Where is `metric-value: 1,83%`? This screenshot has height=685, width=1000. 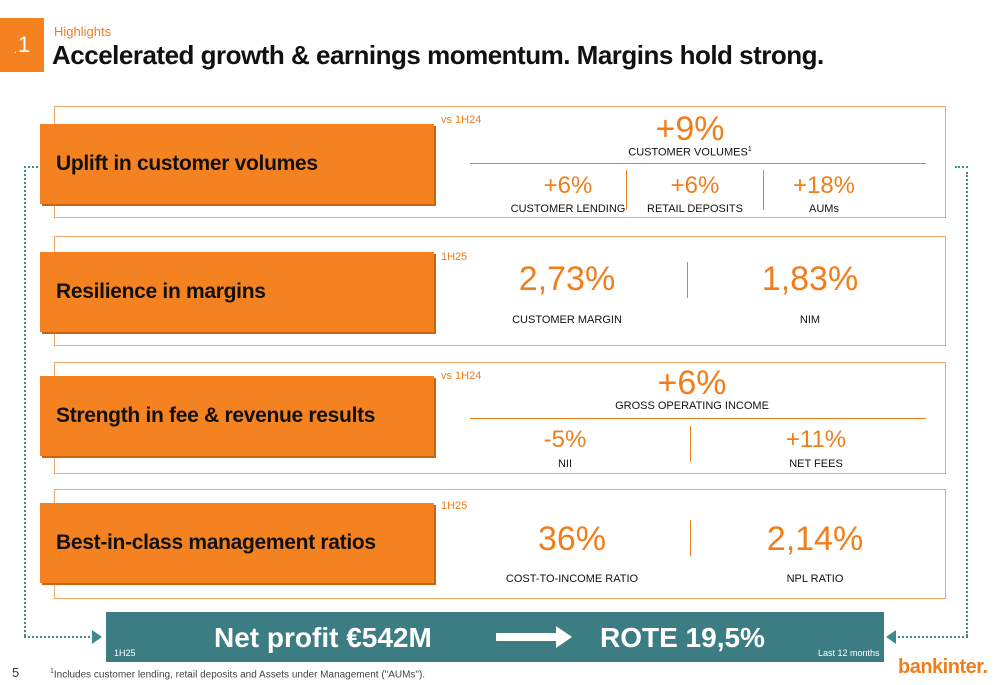
metric-value: 1,83% is located at coordinates (810, 279).